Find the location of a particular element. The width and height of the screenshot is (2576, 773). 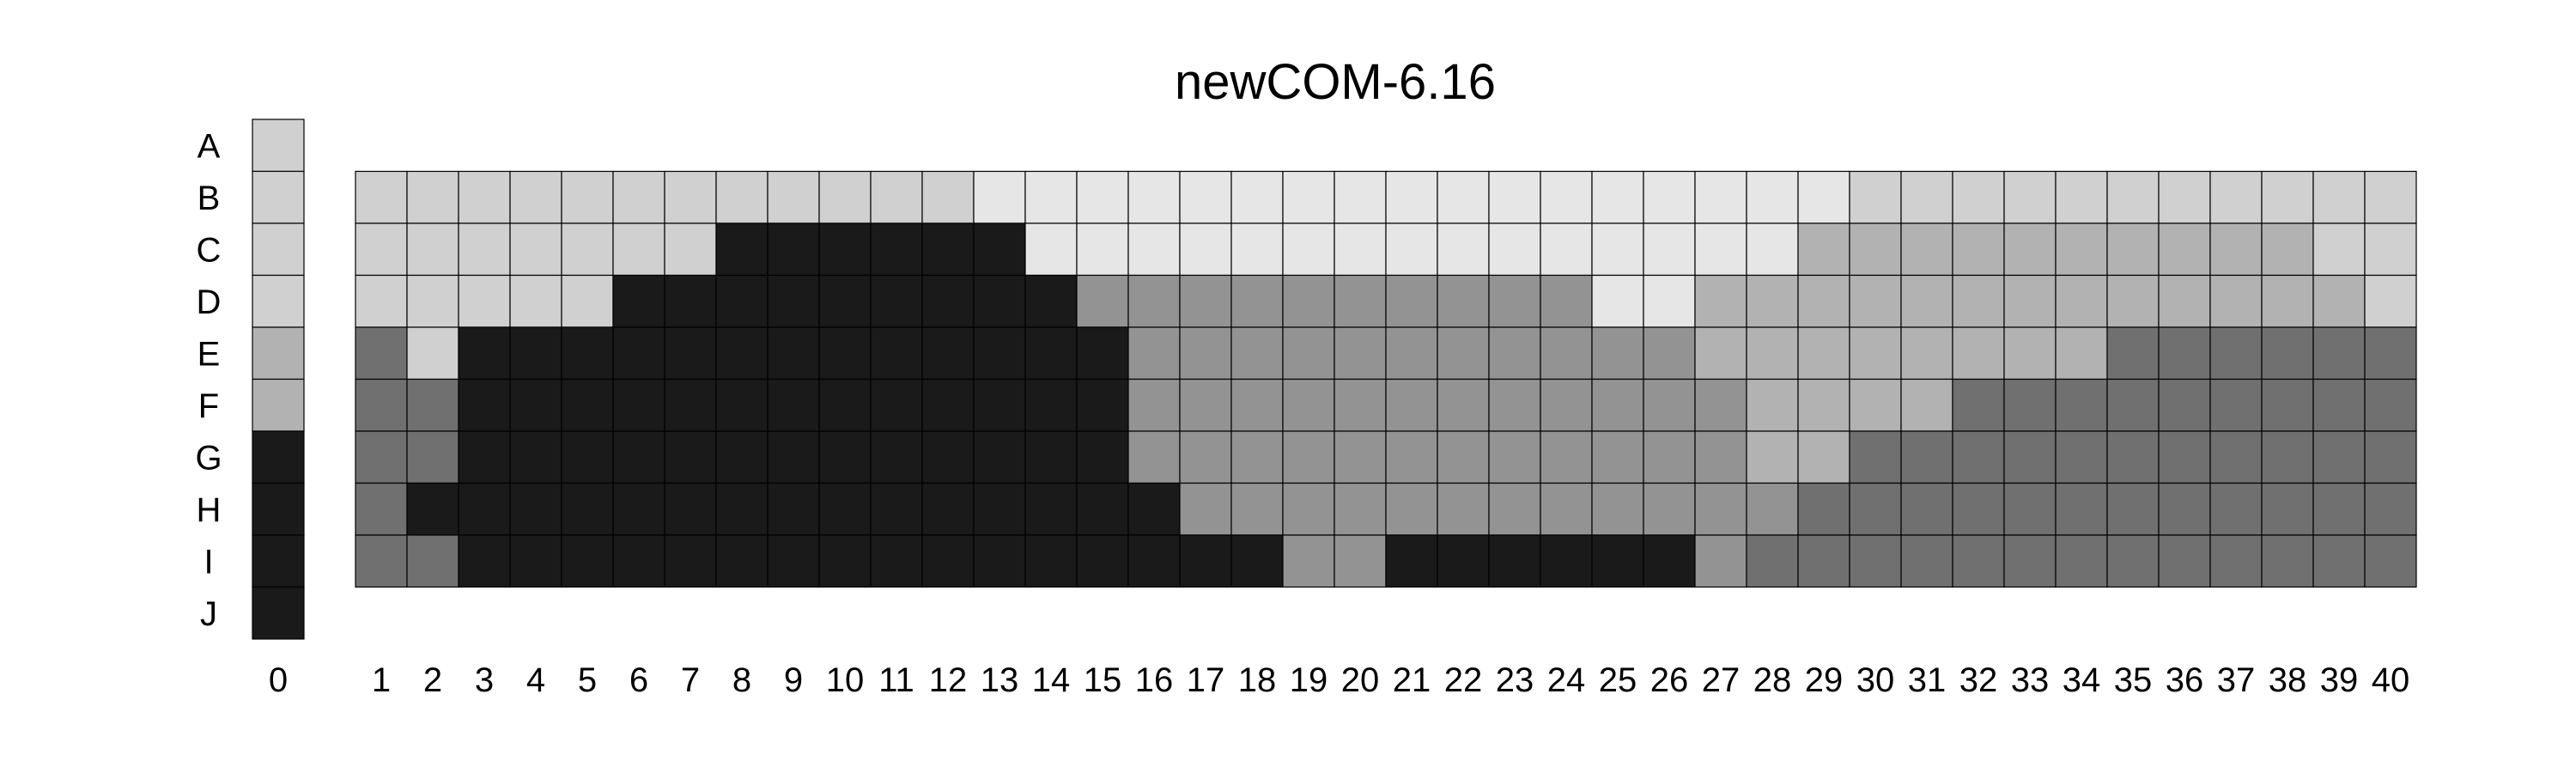

column-label-17: 17 is located at coordinates (1206, 680).